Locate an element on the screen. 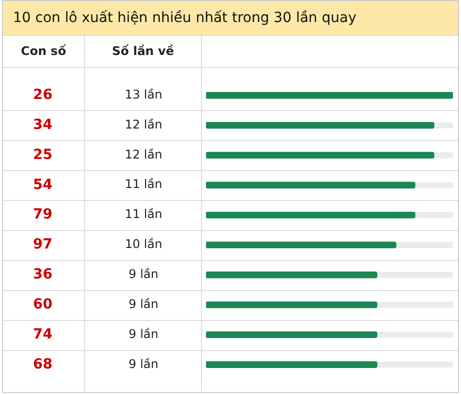 This screenshot has height=394, width=461. chart-title: 10 con lô xuất hiện nhiều nhất trong 30 lần quay is located at coordinates (230, 18).